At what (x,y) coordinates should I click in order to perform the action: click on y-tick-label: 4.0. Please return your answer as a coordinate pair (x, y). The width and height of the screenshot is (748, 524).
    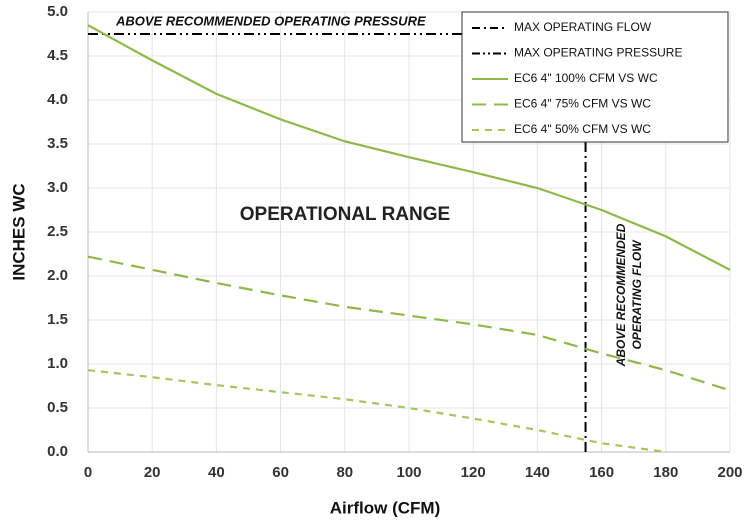
    Looking at the image, I should click on (57, 99).